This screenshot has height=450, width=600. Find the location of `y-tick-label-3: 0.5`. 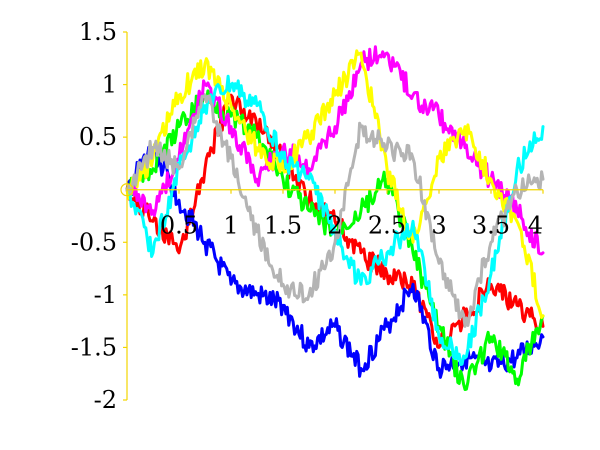

y-tick-label-3: 0.5 is located at coordinates (98, 137).